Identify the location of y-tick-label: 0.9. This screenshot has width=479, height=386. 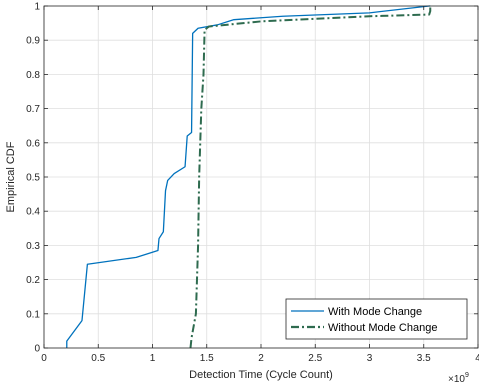
(33, 41).